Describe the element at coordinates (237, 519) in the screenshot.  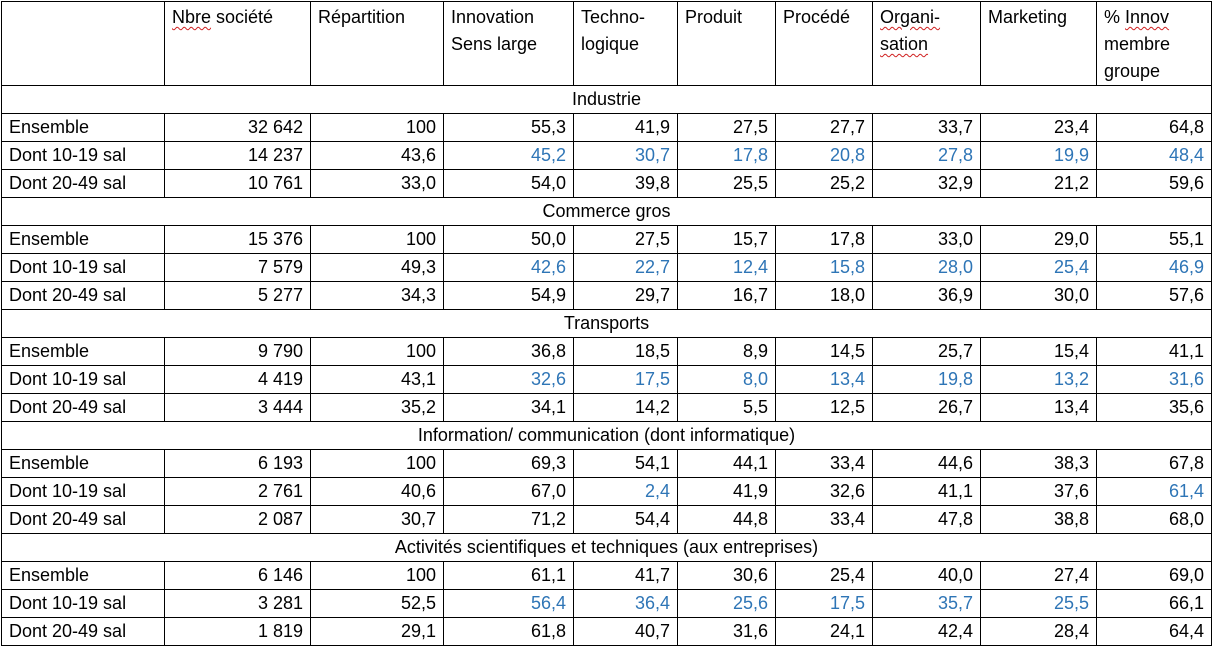
I see `table-cell: 2 087` at that location.